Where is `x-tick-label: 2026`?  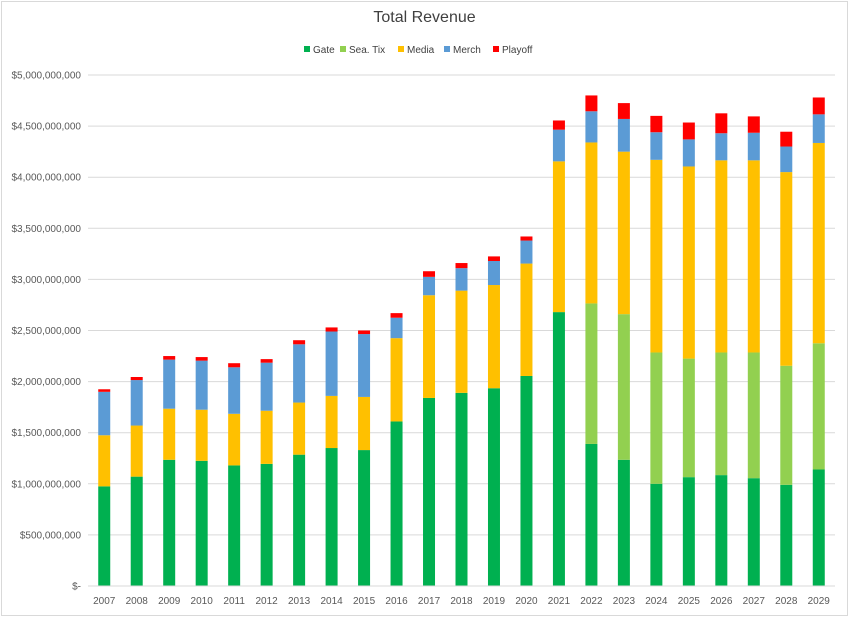
x-tick-label: 2026 is located at coordinates (721, 601).